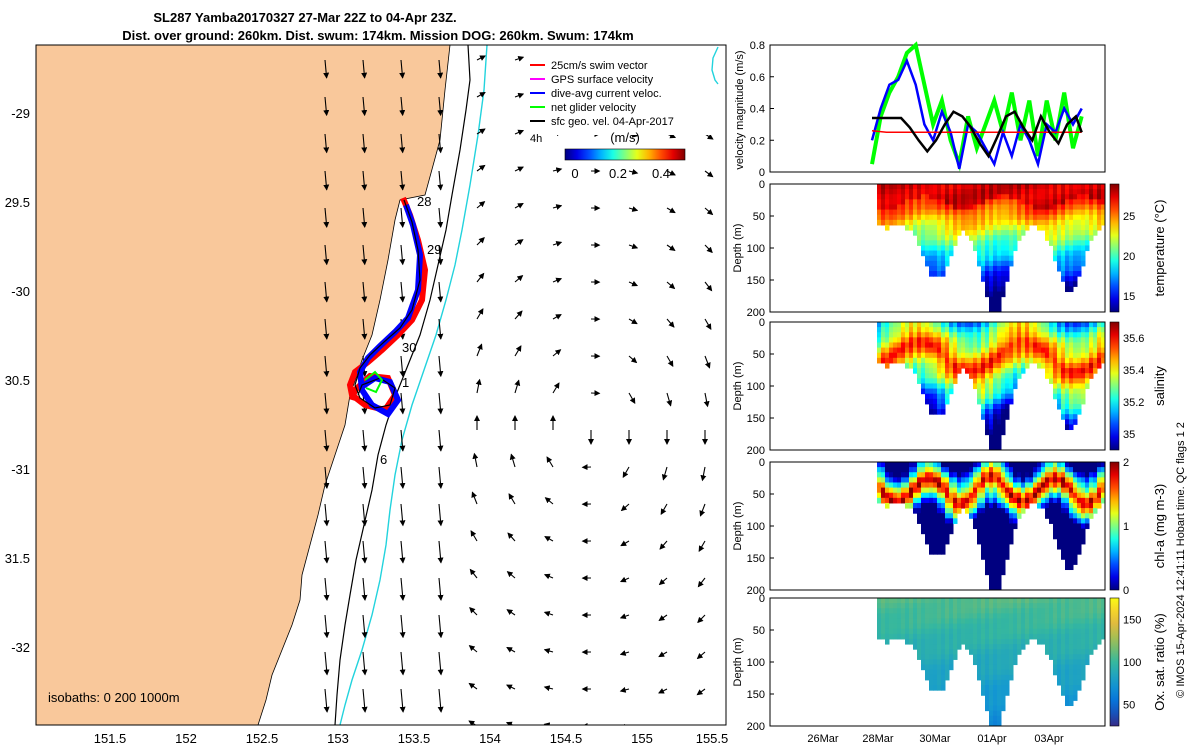 This screenshot has width=1200, height=750. I want to click on map-xtick: 152.5, so click(262, 738).